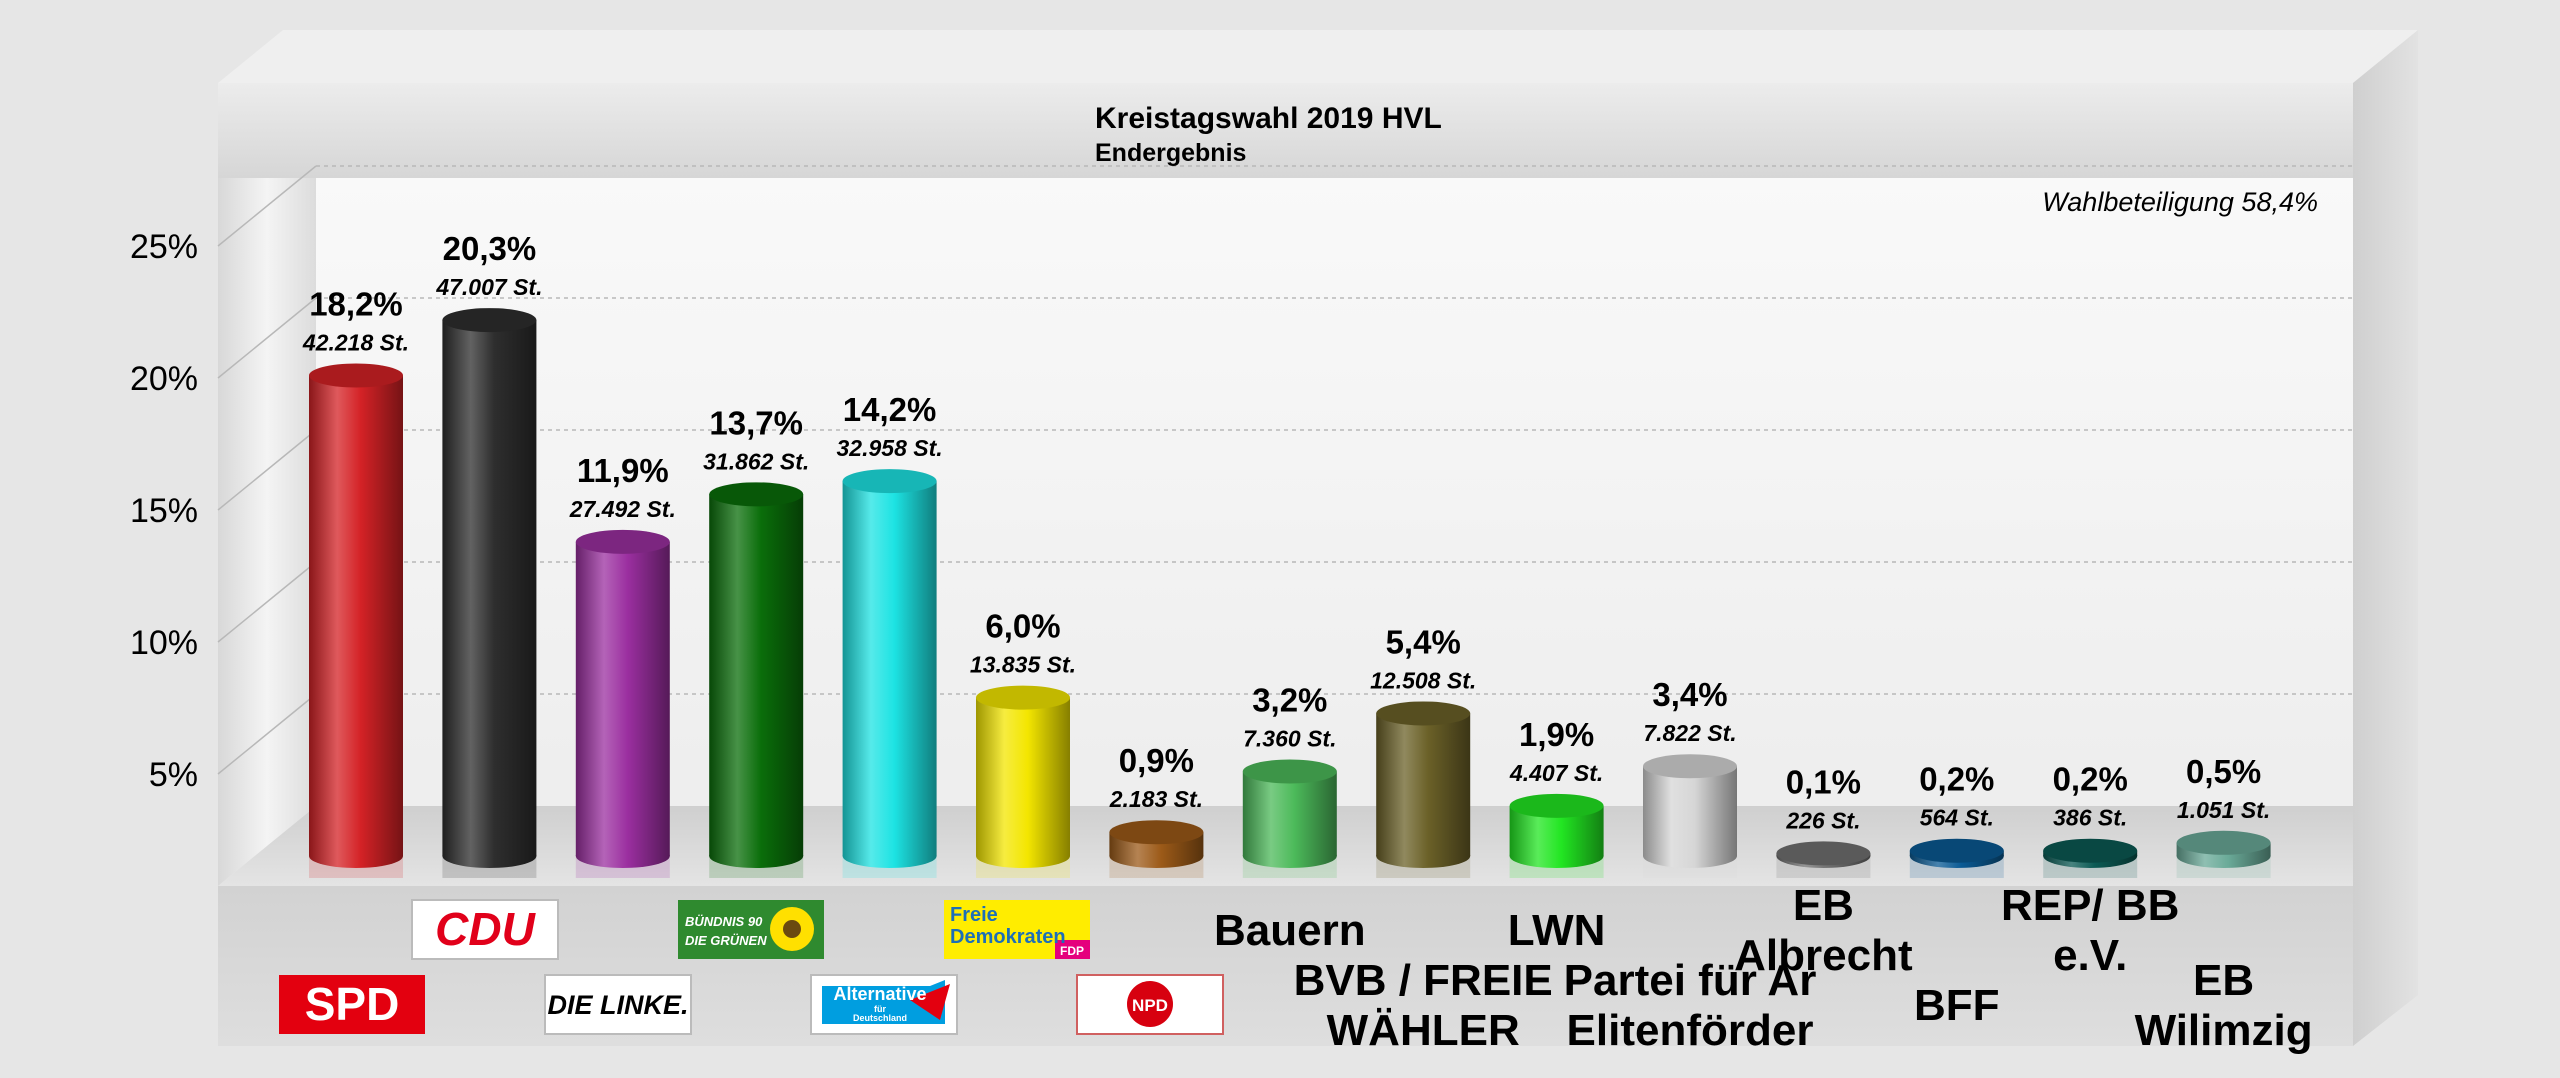  What do you see at coordinates (880, 1018) in the screenshot?
I see `afd-logo-line3: Deutschland` at bounding box center [880, 1018].